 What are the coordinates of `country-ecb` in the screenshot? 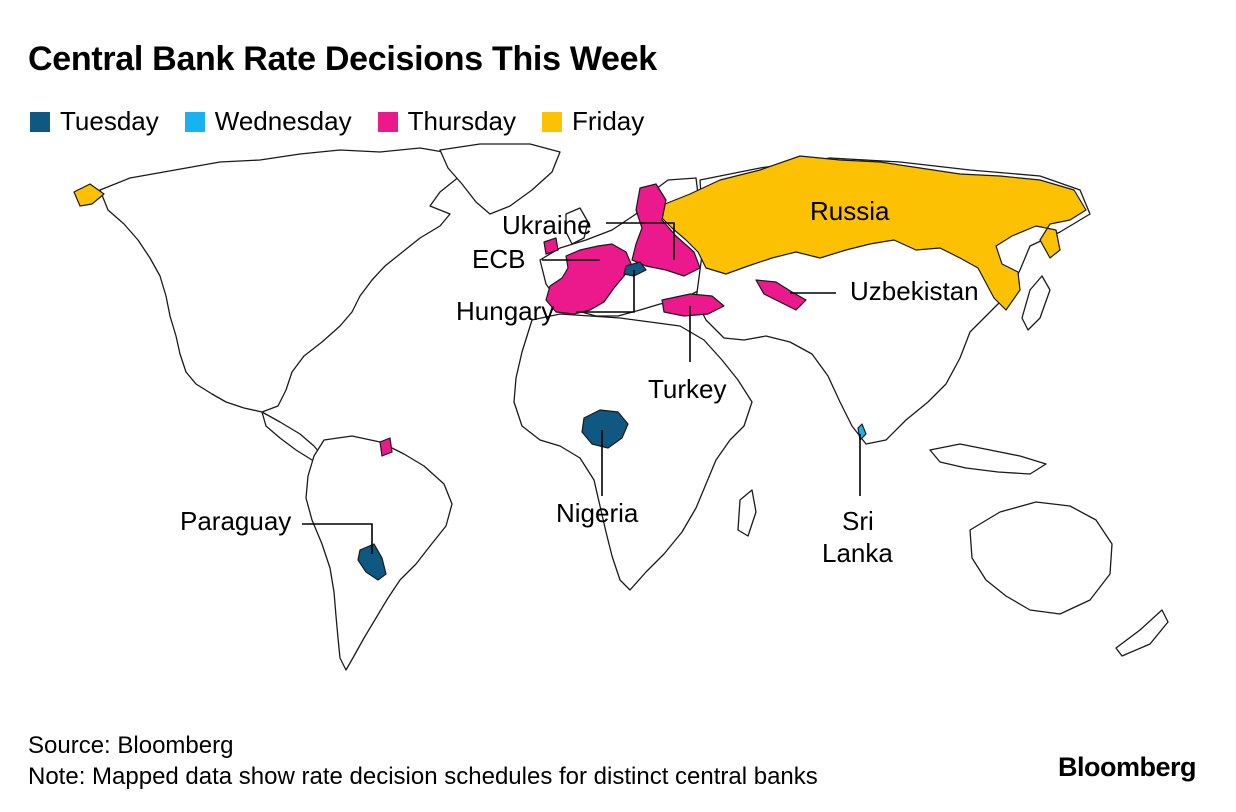 It's located at (589, 279).